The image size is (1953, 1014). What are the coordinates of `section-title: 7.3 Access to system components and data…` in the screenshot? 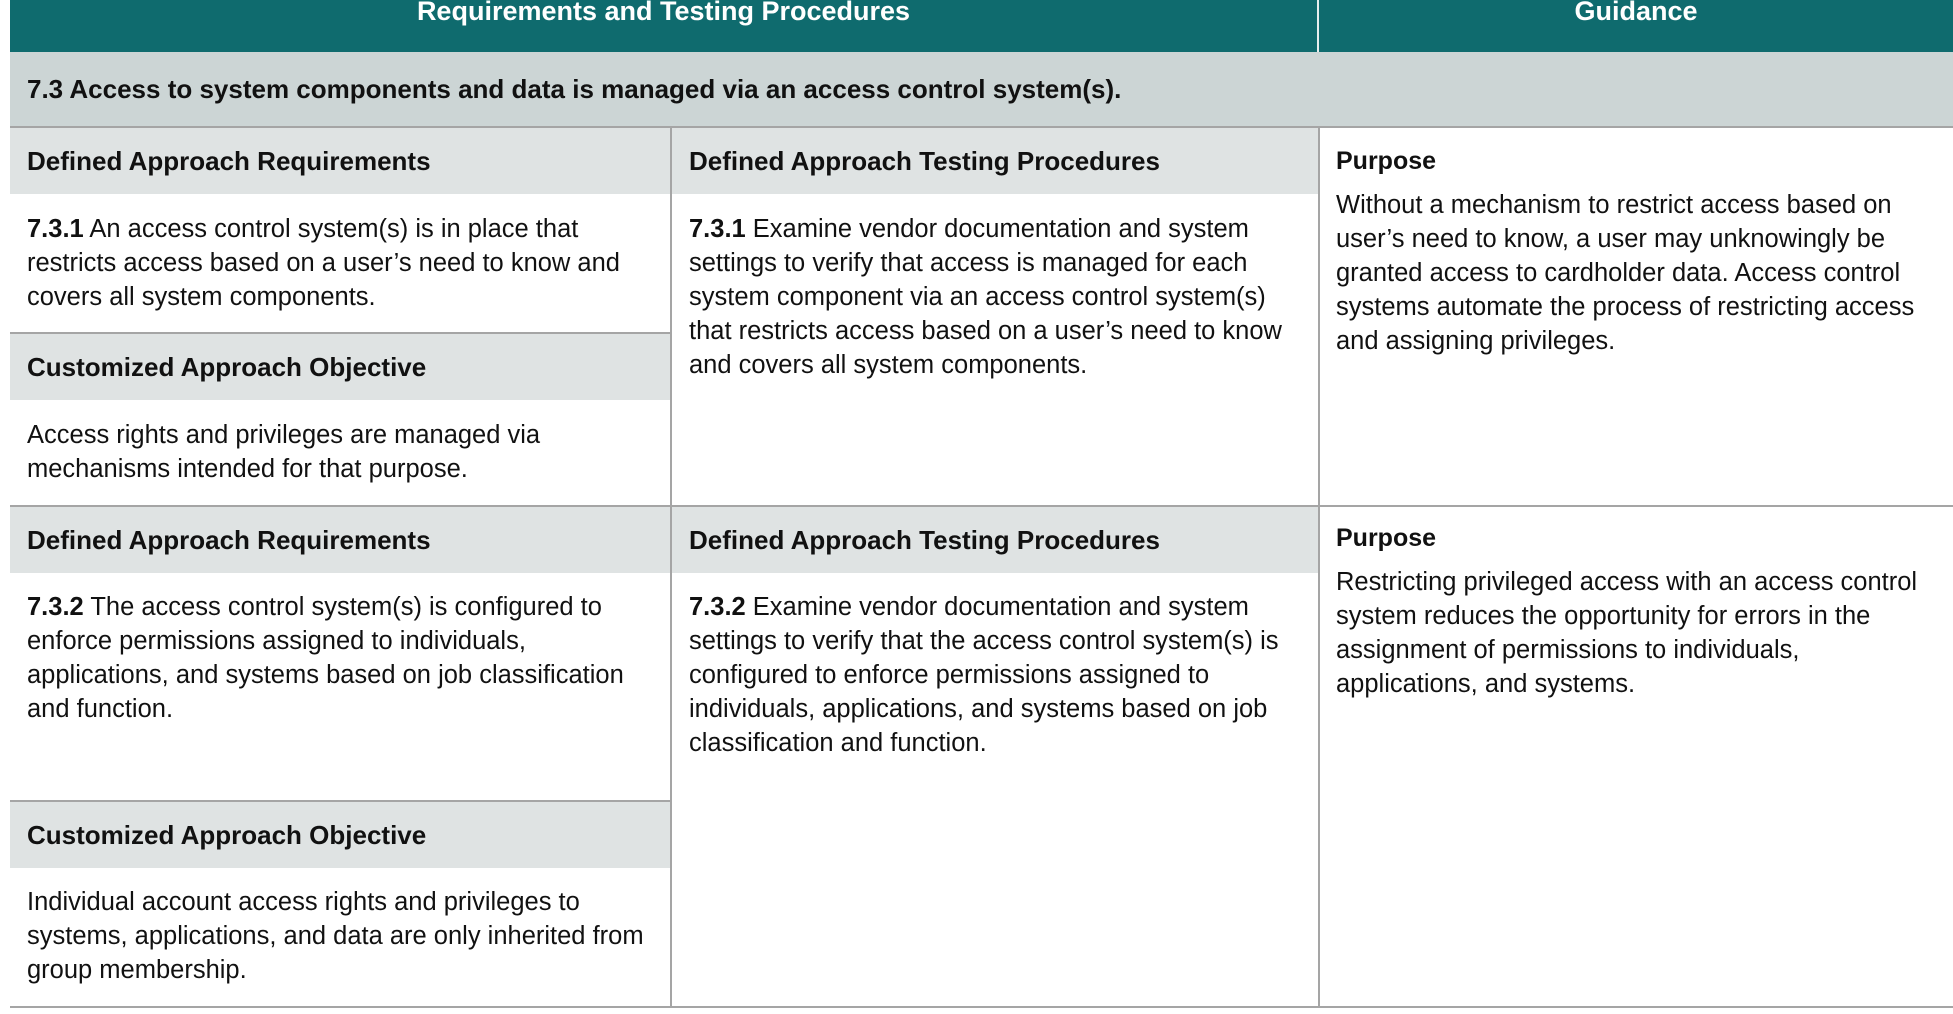 It's located at (981, 89).